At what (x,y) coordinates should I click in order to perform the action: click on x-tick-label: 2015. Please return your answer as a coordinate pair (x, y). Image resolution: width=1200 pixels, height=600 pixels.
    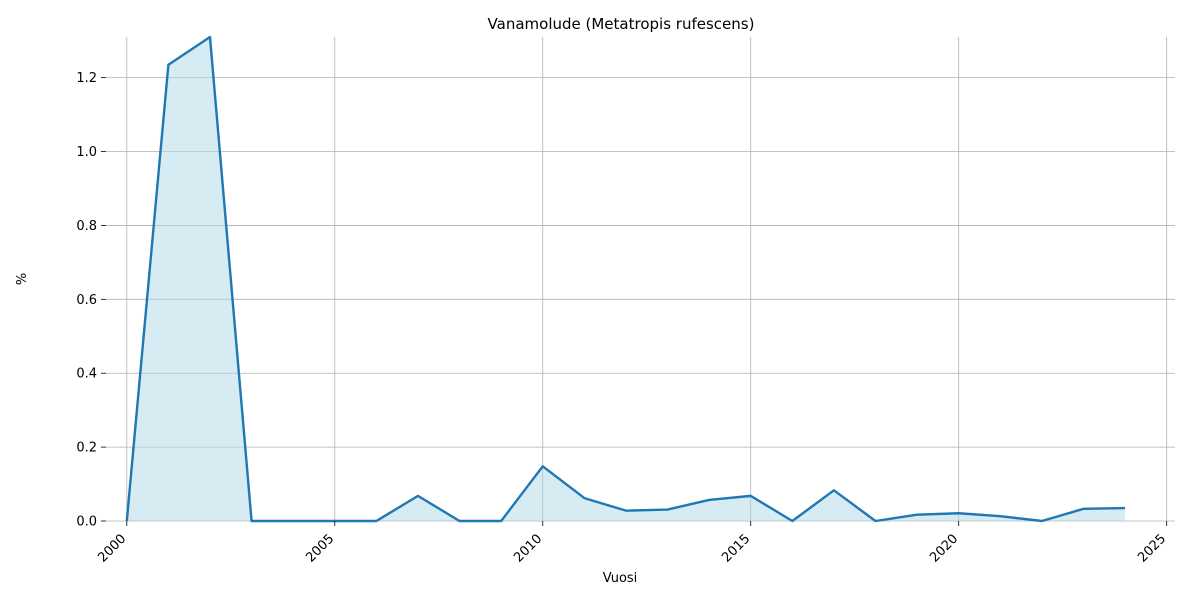
    Looking at the image, I should click on (736, 549).